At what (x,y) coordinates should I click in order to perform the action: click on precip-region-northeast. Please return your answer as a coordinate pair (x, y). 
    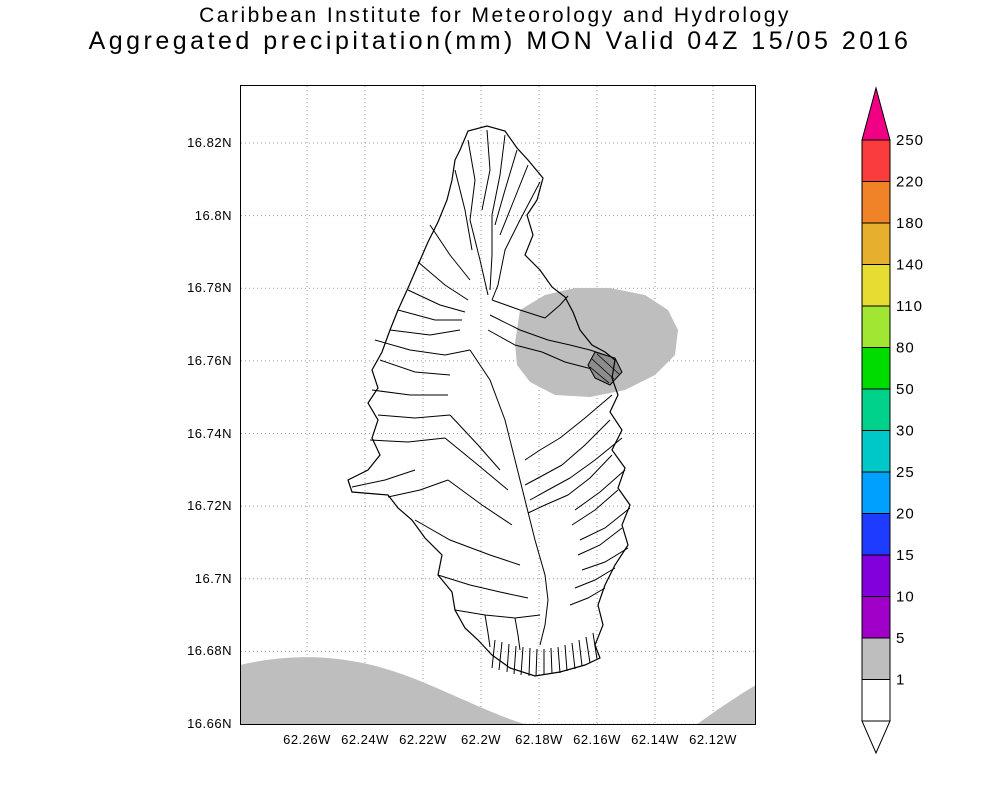
    Looking at the image, I should click on (596, 342).